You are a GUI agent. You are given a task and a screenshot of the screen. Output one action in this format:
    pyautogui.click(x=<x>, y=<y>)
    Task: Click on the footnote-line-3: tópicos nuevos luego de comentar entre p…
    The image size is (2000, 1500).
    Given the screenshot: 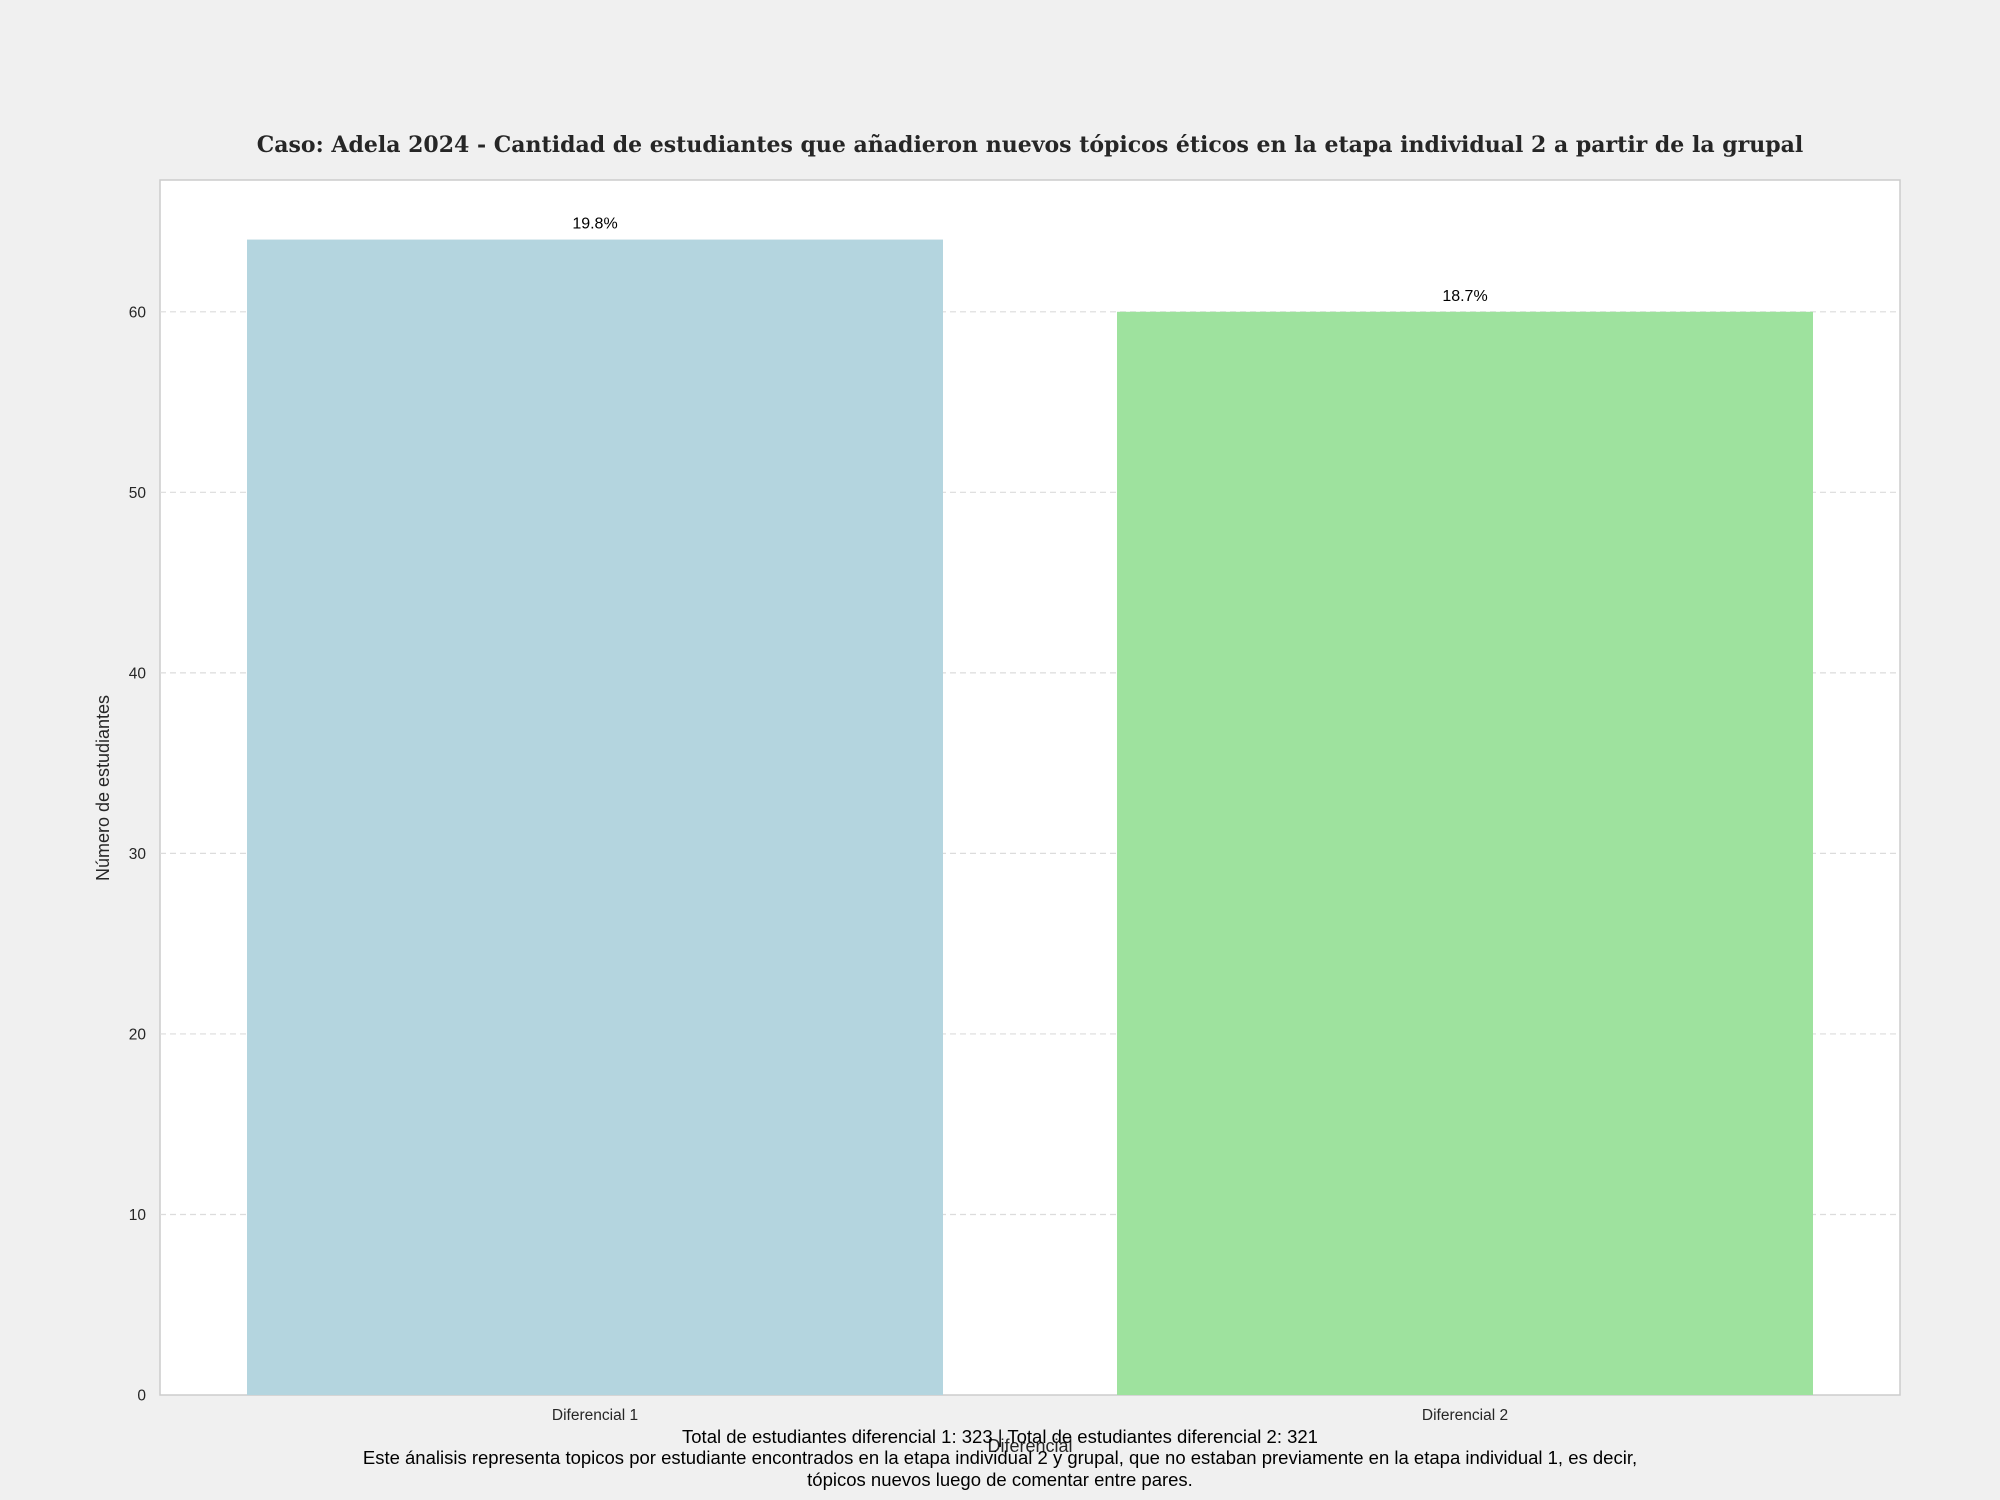 What is the action you would take?
    pyautogui.click(x=1000, y=1479)
    